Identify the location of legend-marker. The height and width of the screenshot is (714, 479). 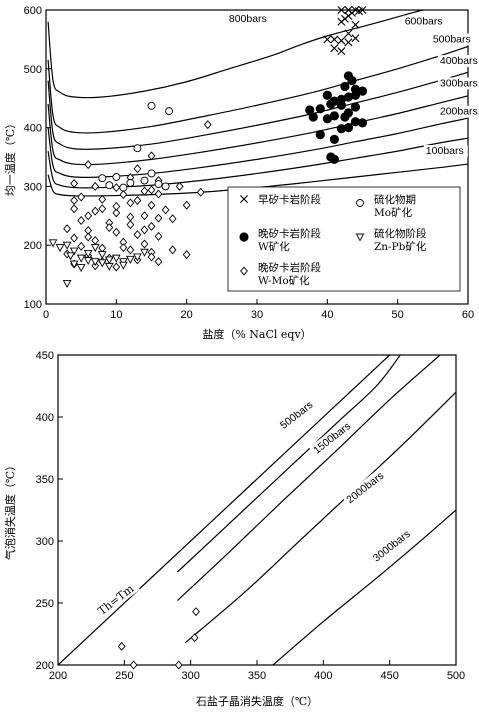
(244, 199).